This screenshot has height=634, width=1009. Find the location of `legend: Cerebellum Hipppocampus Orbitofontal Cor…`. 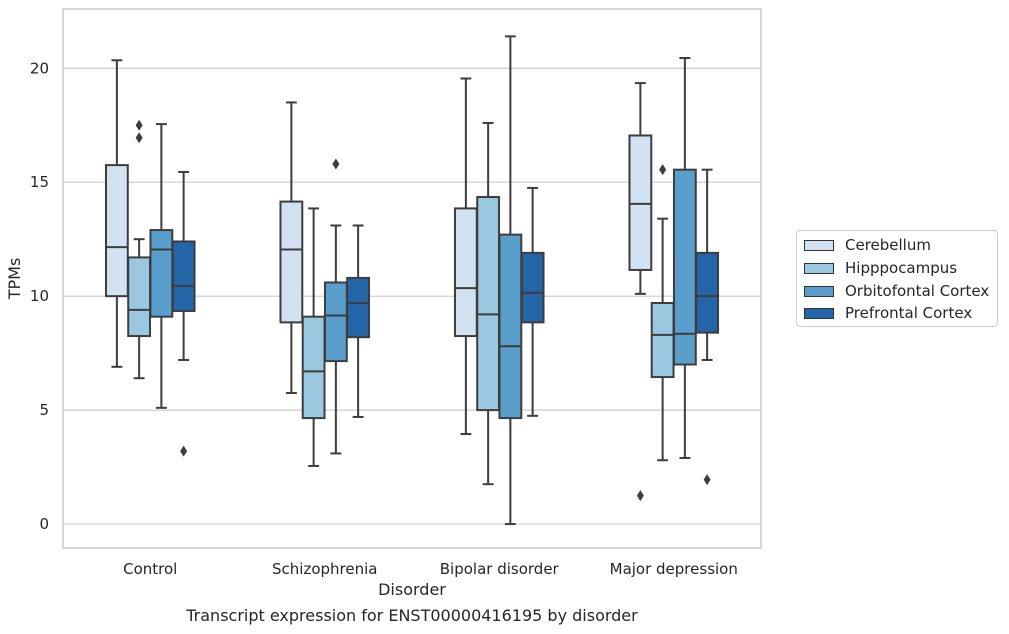

legend: Cerebellum Hipppocampus Orbitofontal Cor… is located at coordinates (897, 278).